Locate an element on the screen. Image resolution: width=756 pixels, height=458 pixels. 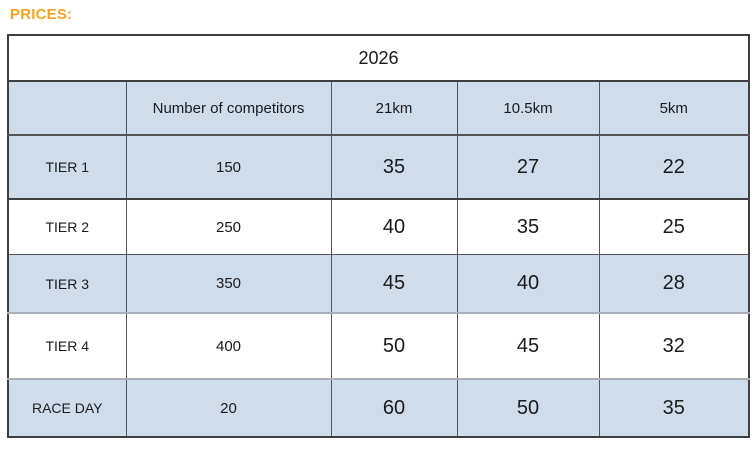
table-row-tier4: TIER 4 400 50 45 32 is located at coordinates (378, 346).